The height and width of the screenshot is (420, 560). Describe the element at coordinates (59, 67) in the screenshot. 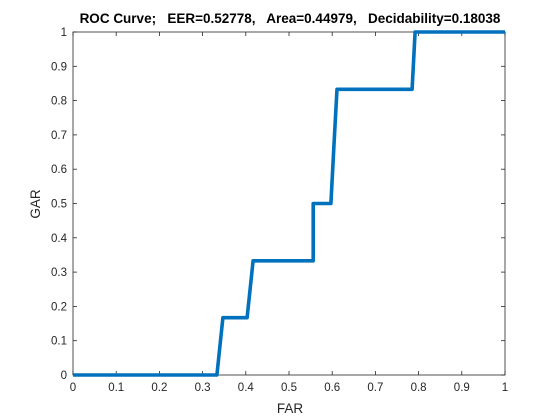

I see `y-tick-label: 0.9` at that location.